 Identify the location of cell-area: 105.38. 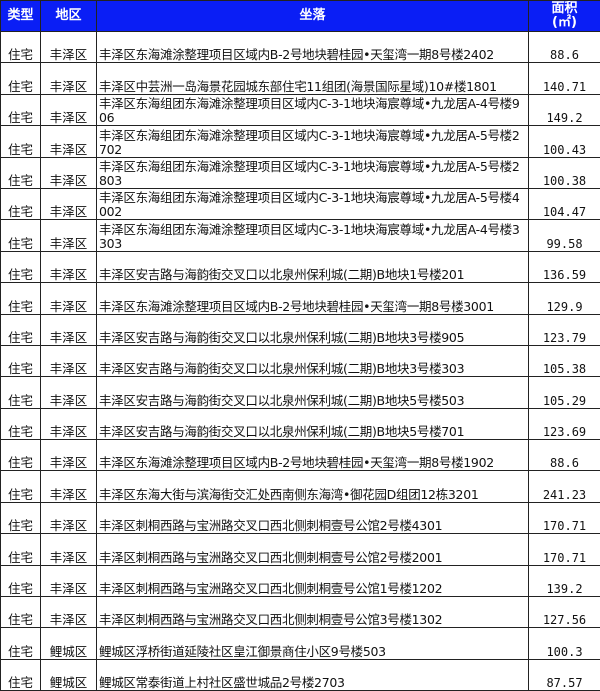
(564, 360).